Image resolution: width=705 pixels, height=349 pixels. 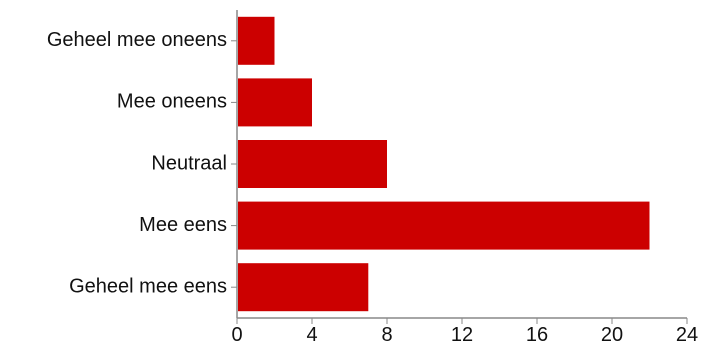 What do you see at coordinates (137, 40) in the screenshot?
I see `category-label: Geheel mee oneens` at bounding box center [137, 40].